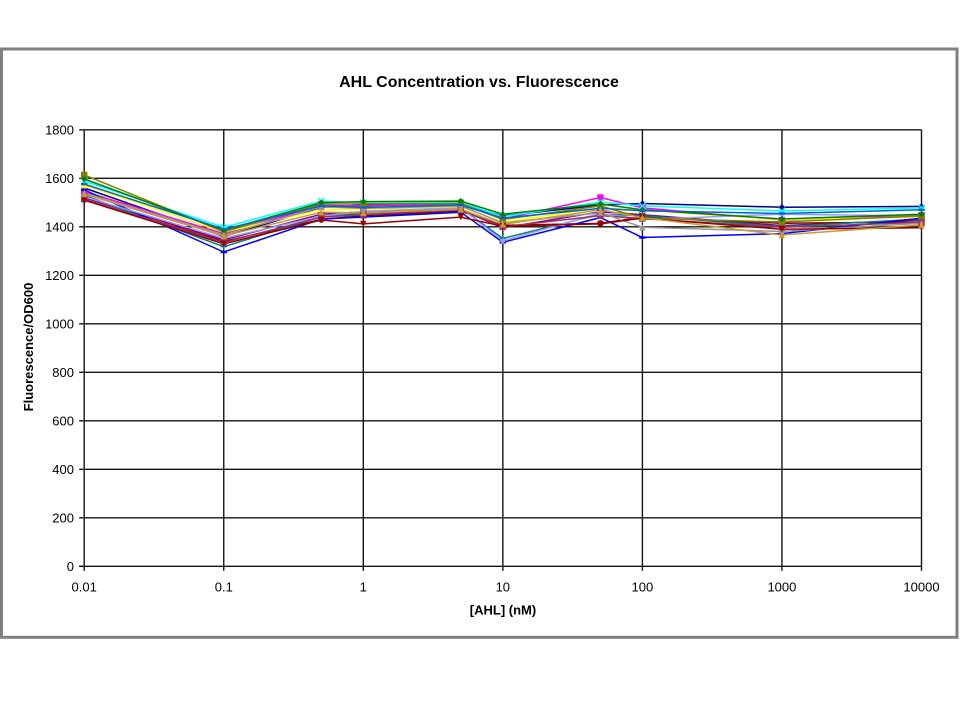 The image size is (960, 720). What do you see at coordinates (28, 347) in the screenshot?
I see `svg-text: Fluorescence/OD600` at bounding box center [28, 347].